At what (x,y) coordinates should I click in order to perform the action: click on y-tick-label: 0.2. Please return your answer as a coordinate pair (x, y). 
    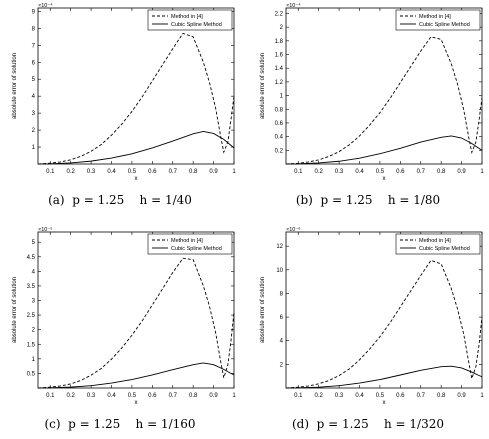
    Looking at the image, I should click on (279, 151).